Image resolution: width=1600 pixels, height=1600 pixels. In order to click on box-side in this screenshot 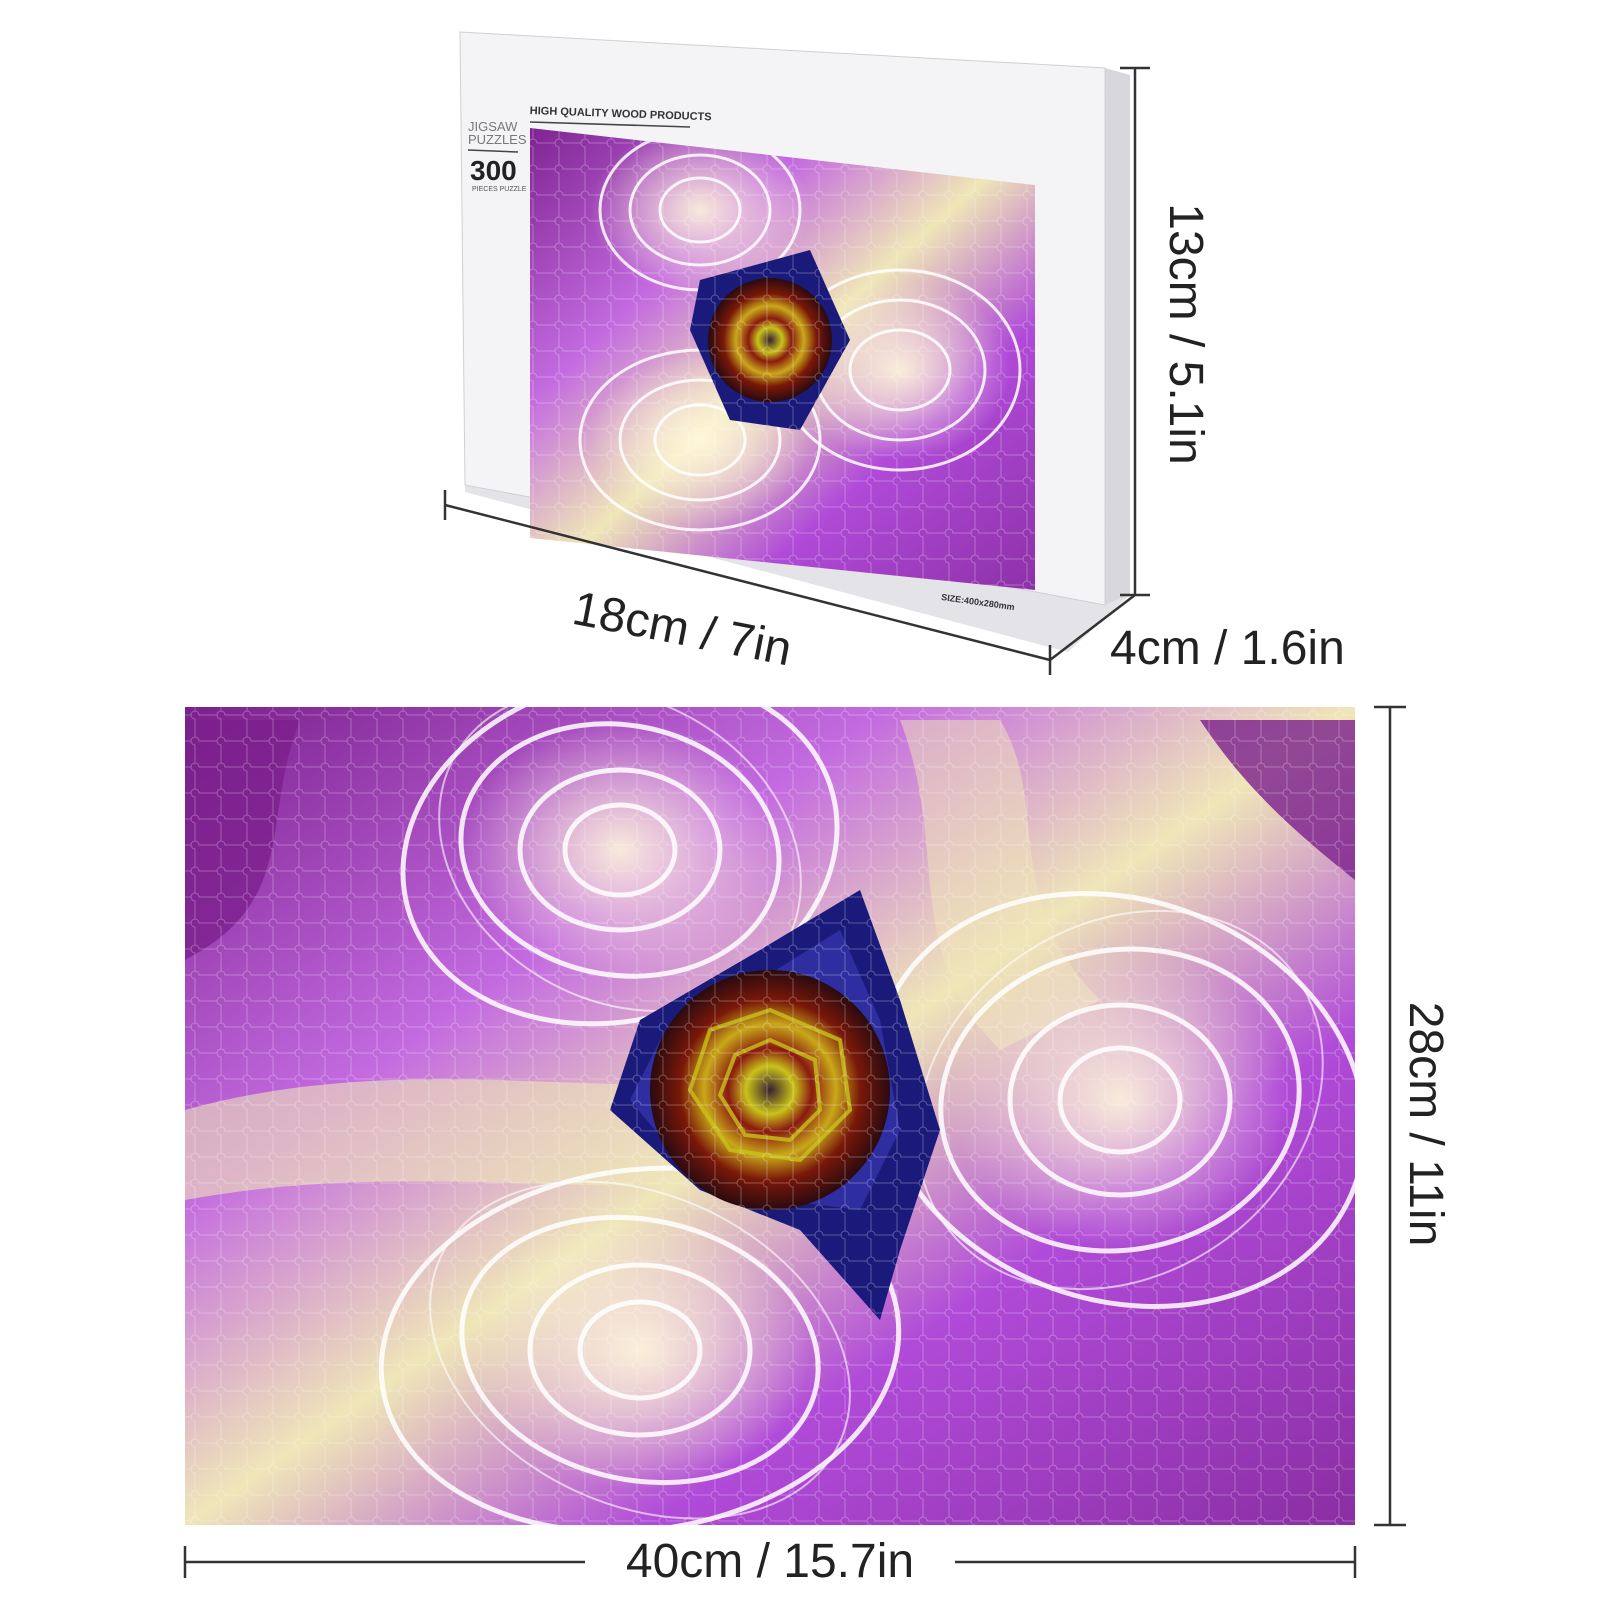, I will do `click(1117, 336)`.